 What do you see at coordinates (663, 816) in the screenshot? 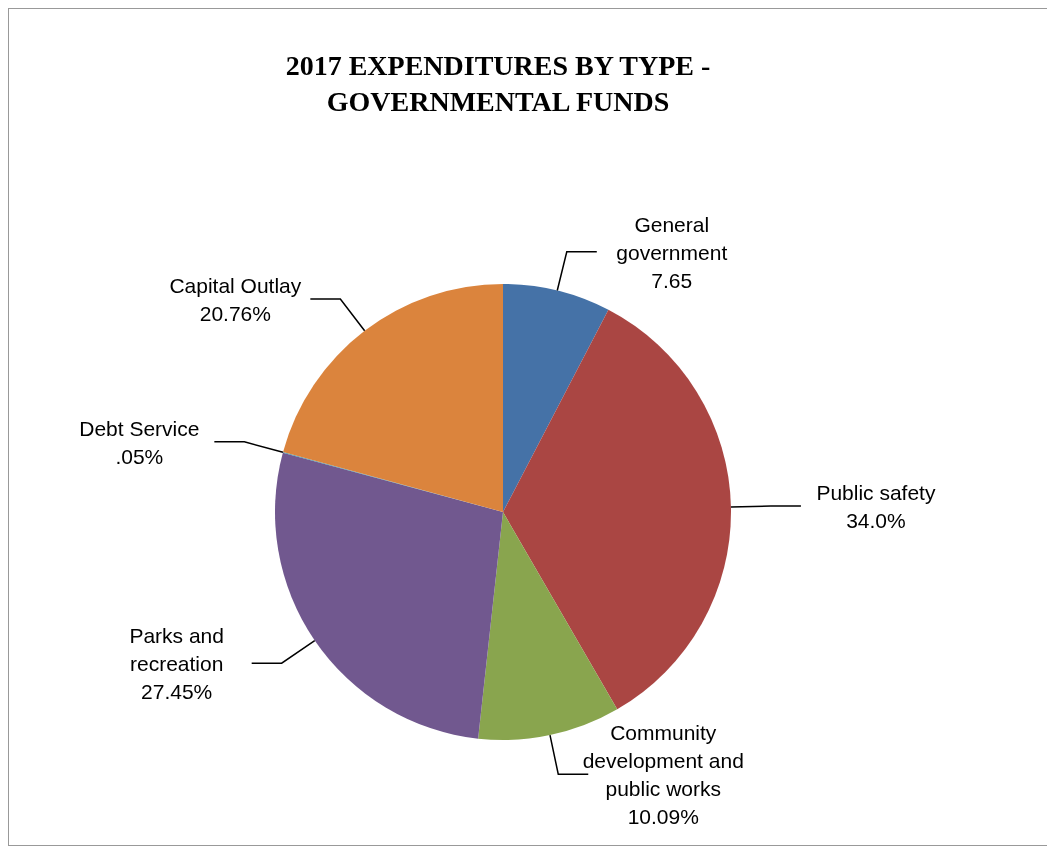
I see `data-label: 10.09%` at bounding box center [663, 816].